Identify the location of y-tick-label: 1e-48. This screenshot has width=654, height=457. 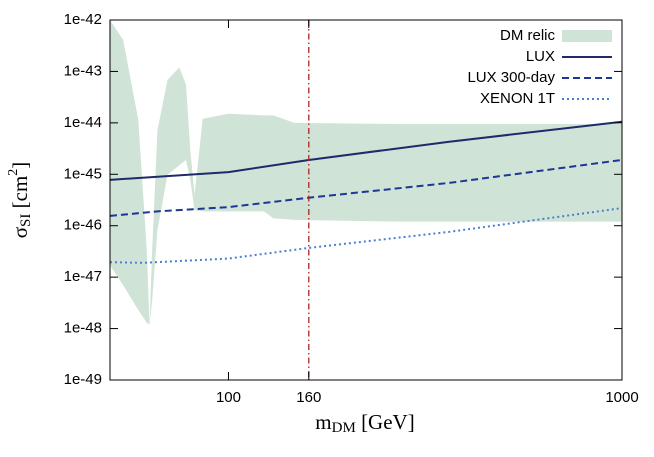
(83, 328).